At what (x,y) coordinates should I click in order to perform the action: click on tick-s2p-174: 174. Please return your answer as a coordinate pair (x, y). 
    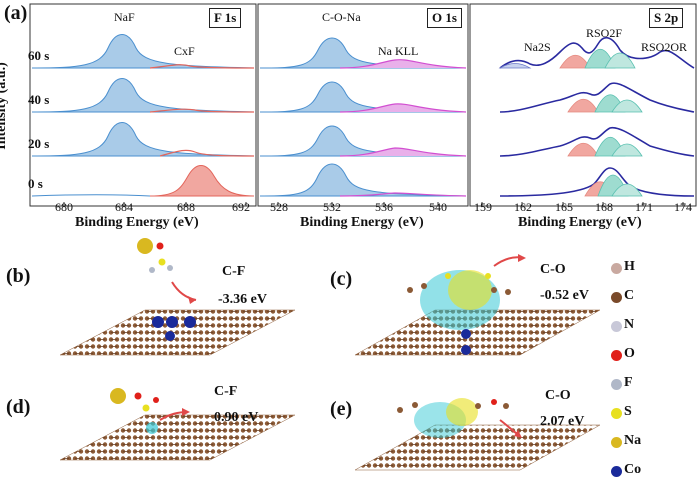
    Looking at the image, I should click on (683, 207).